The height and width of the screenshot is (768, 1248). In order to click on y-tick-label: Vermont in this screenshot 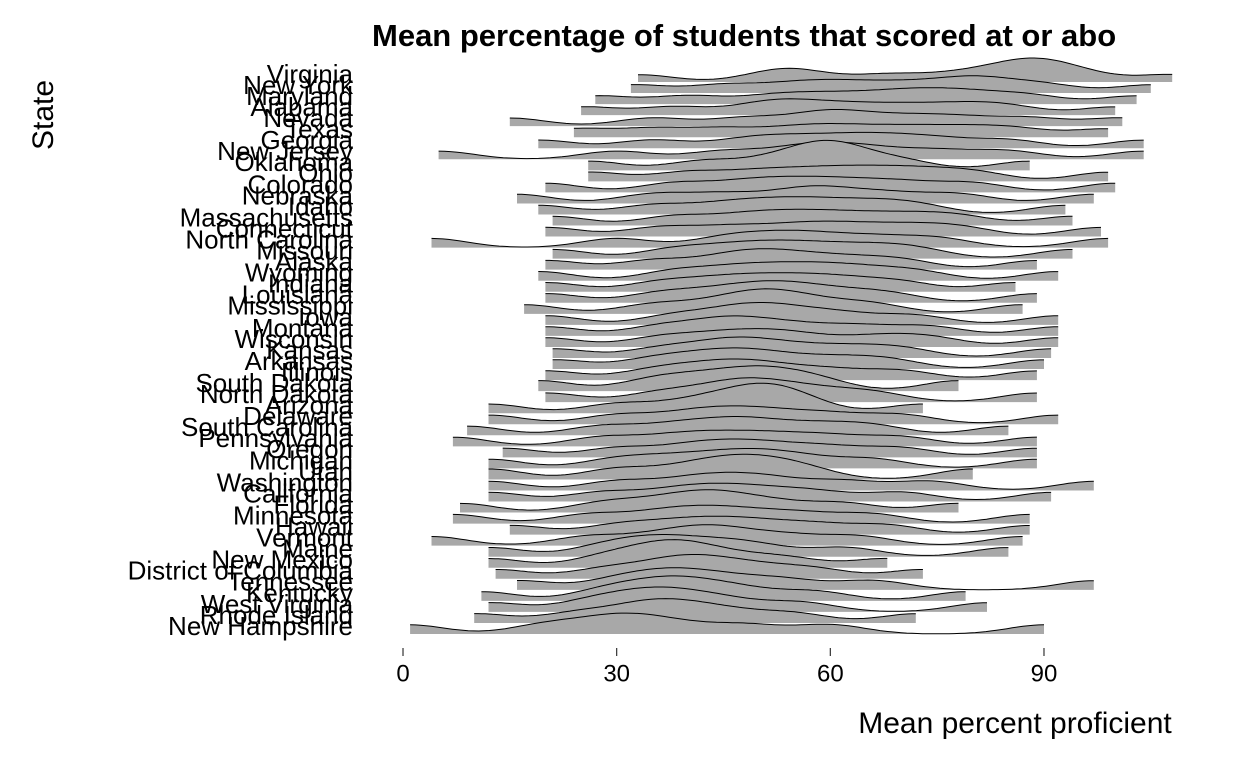, I will do `click(305, 538)`.